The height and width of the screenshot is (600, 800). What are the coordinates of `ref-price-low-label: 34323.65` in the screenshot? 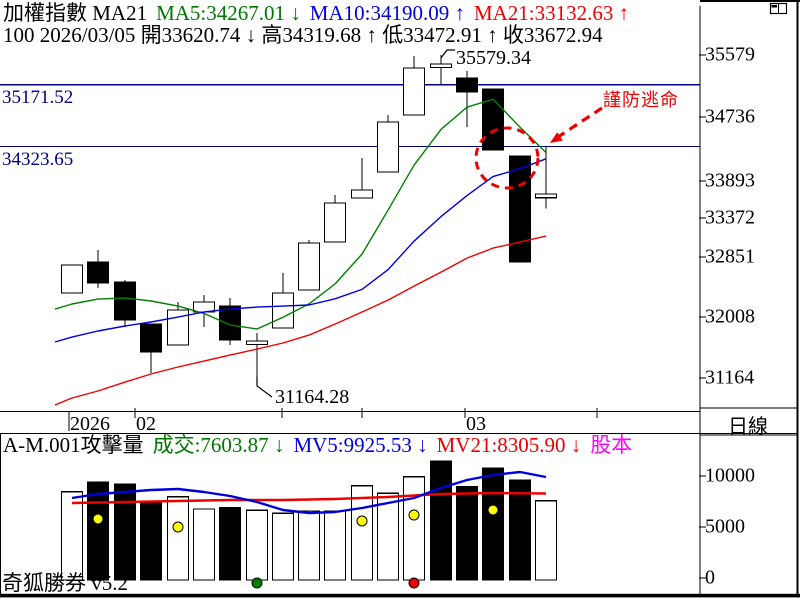 It's located at (38, 159).